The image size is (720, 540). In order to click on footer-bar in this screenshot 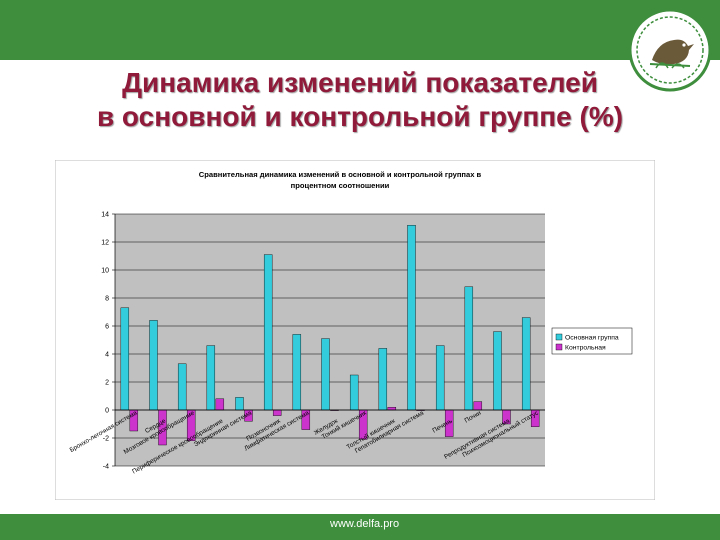, I will do `click(360, 527)`.